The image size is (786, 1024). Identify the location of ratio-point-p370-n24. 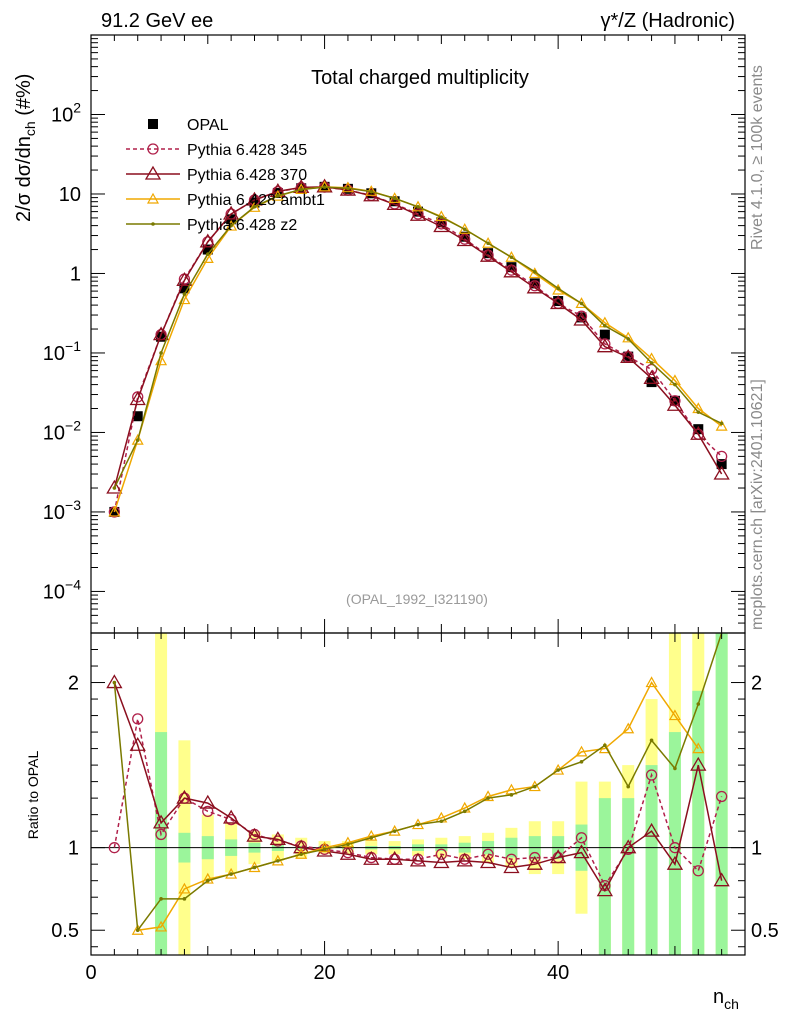
(371, 857).